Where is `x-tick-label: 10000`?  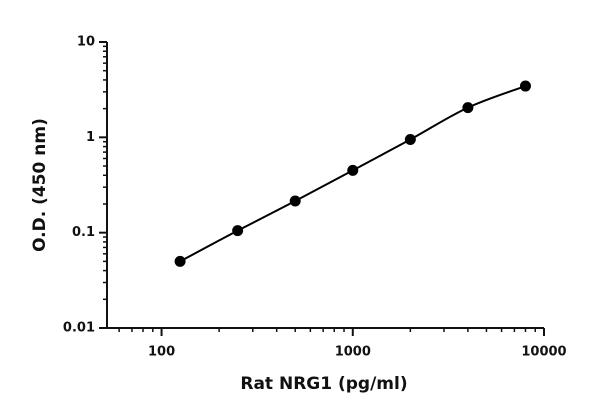 x-tick-label: 10000 is located at coordinates (543, 352).